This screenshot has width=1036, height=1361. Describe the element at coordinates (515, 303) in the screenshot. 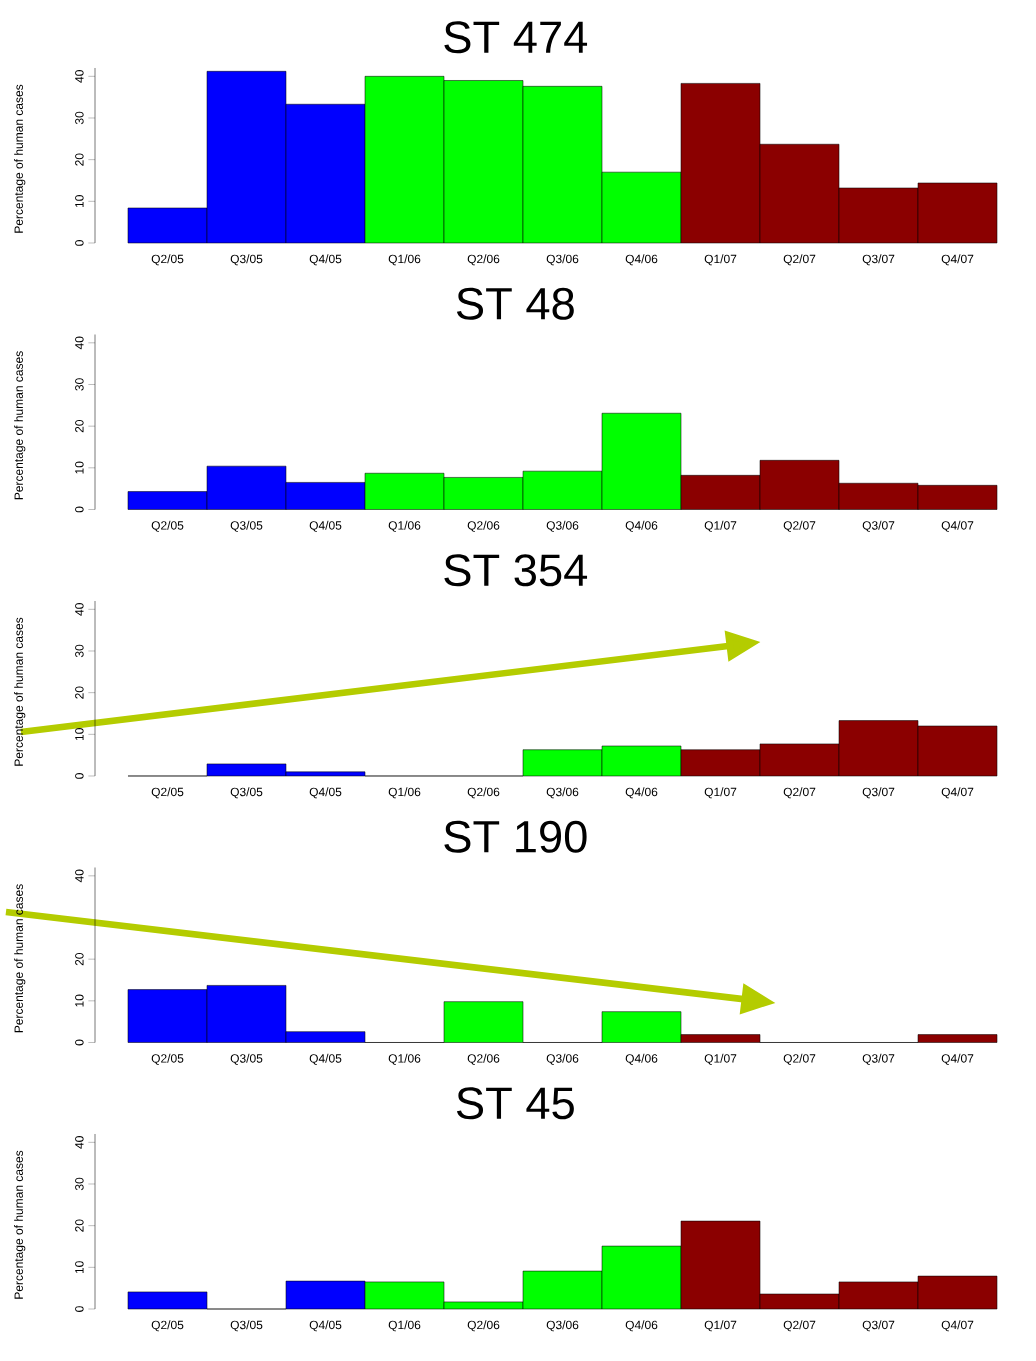

I see `chart-title: ST 48` at that location.